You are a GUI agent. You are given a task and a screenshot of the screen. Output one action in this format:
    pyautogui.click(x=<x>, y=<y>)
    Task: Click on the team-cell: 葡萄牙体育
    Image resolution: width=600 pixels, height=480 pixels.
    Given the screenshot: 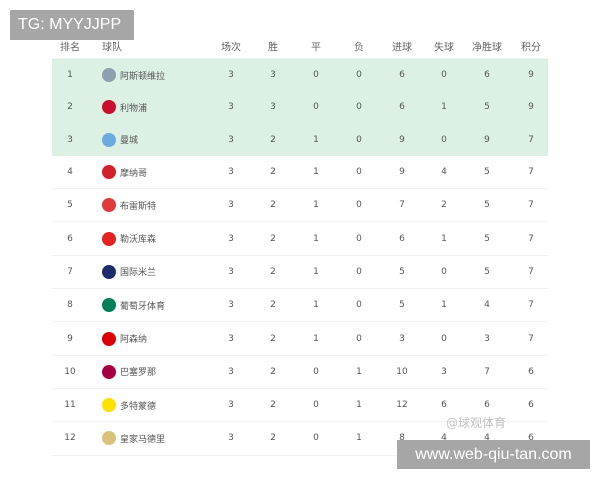 What is the action you would take?
    pyautogui.click(x=133, y=305)
    